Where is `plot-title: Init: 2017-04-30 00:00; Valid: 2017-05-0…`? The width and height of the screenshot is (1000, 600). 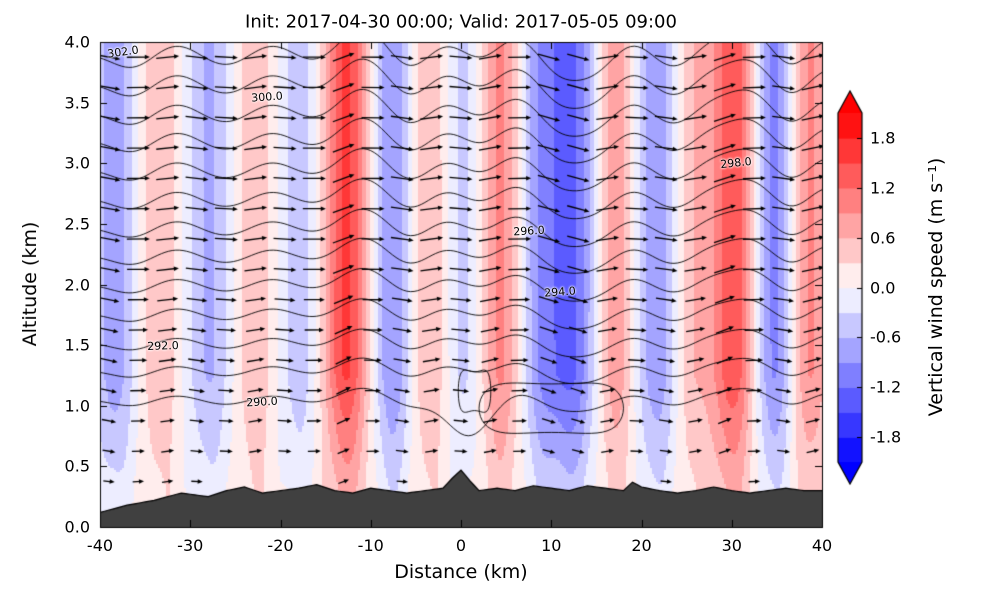 plot-title: Init: 2017-04-30 00:00; Valid: 2017-05-0… is located at coordinates (461, 22).